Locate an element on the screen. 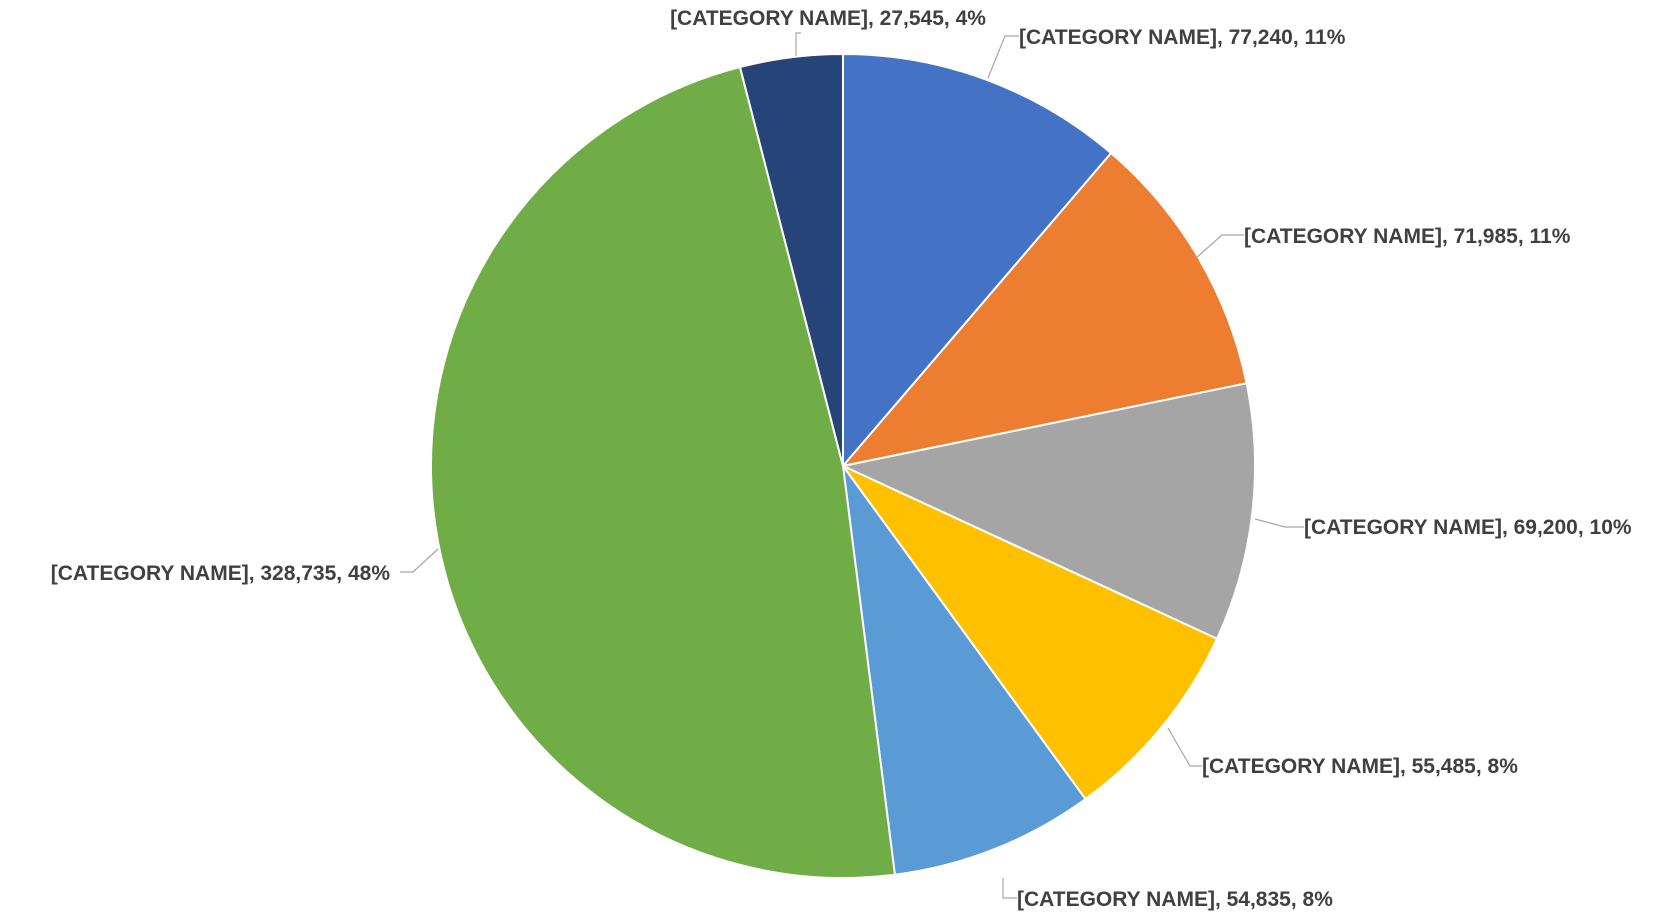 Image resolution: width=1672 pixels, height=915 pixels. data-label-5: [CATEGORY NAME], 54,835, 8% is located at coordinates (1175, 899).